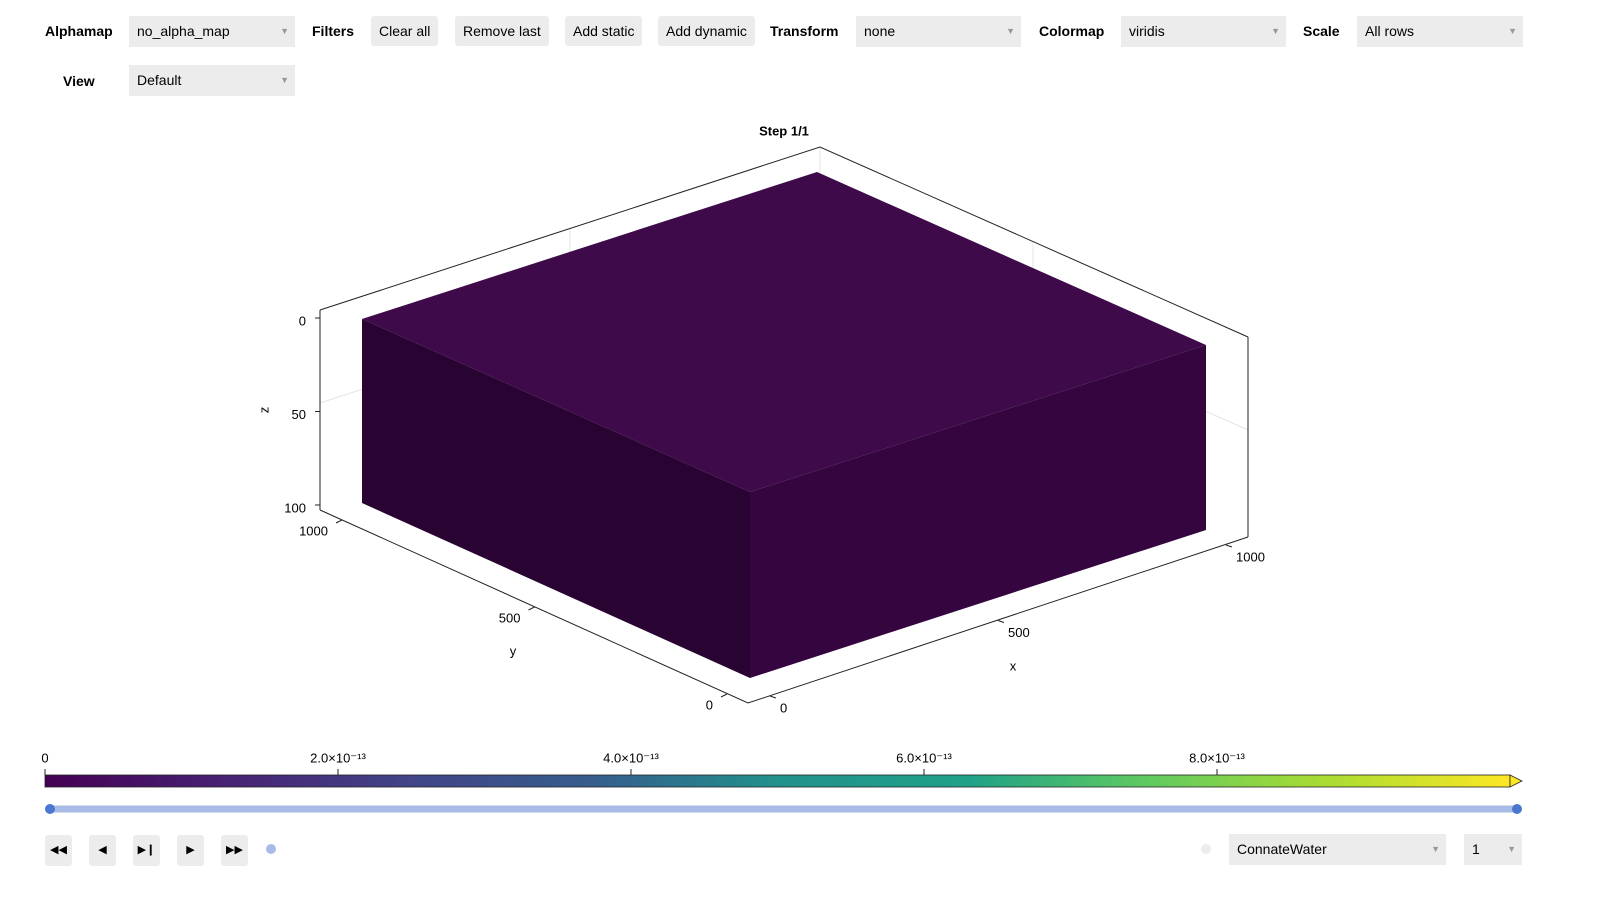  Describe the element at coordinates (102, 850) in the screenshot. I see `step-back-button: ◀` at that location.